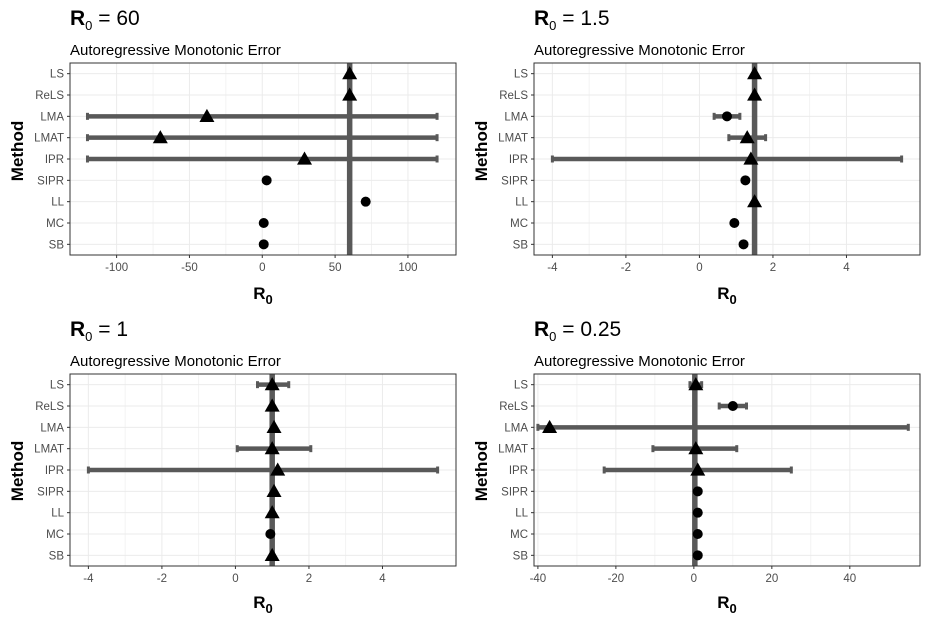  I want to click on x-tick-label: -50, so click(189, 268).